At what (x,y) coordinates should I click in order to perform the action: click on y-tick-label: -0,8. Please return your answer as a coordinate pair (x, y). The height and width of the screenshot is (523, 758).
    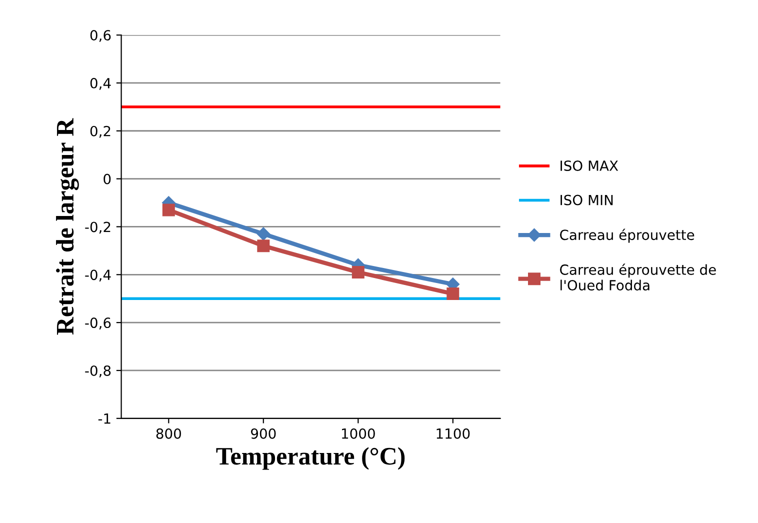
    Looking at the image, I should click on (98, 371).